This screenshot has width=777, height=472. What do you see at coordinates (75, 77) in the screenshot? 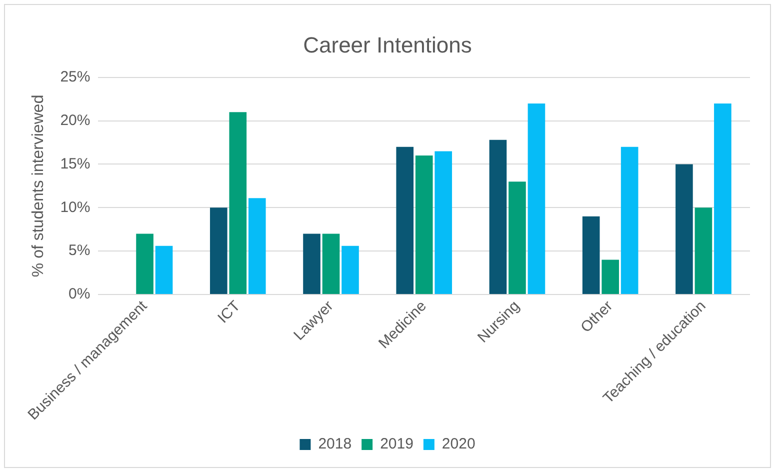
I see `y-tick-label: 25%` at bounding box center [75, 77].